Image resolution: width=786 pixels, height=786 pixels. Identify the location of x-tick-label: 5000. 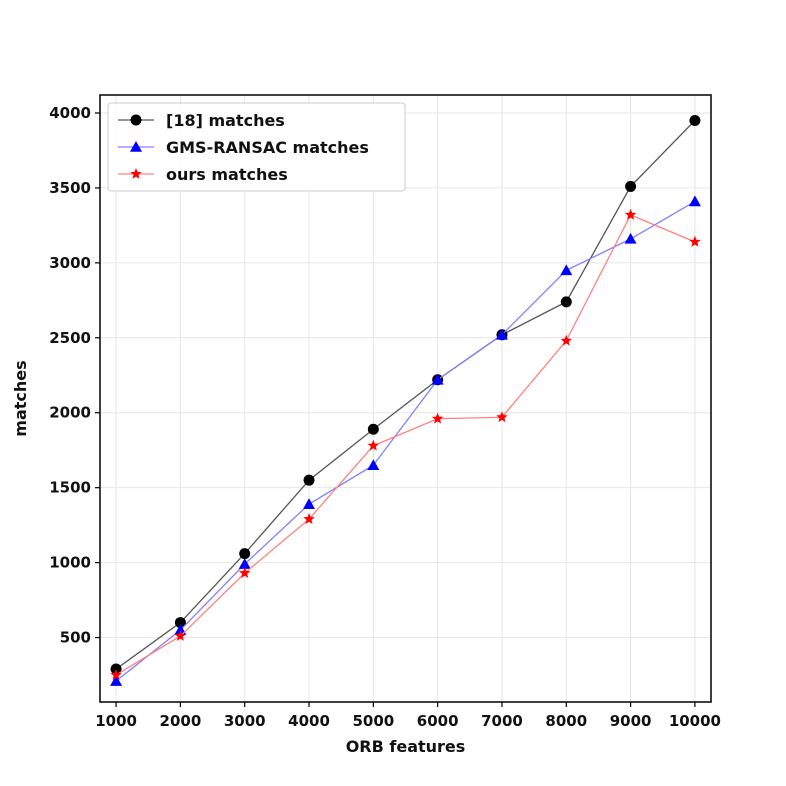
(373, 721).